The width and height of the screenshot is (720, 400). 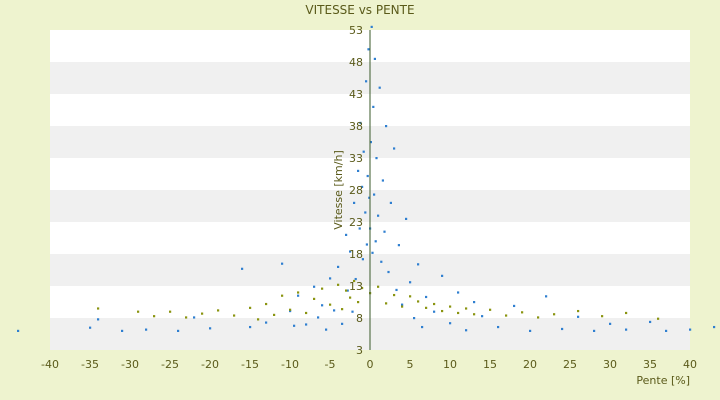 I want to click on y-axis-title: Vitesse [km/h], so click(x=338, y=190).